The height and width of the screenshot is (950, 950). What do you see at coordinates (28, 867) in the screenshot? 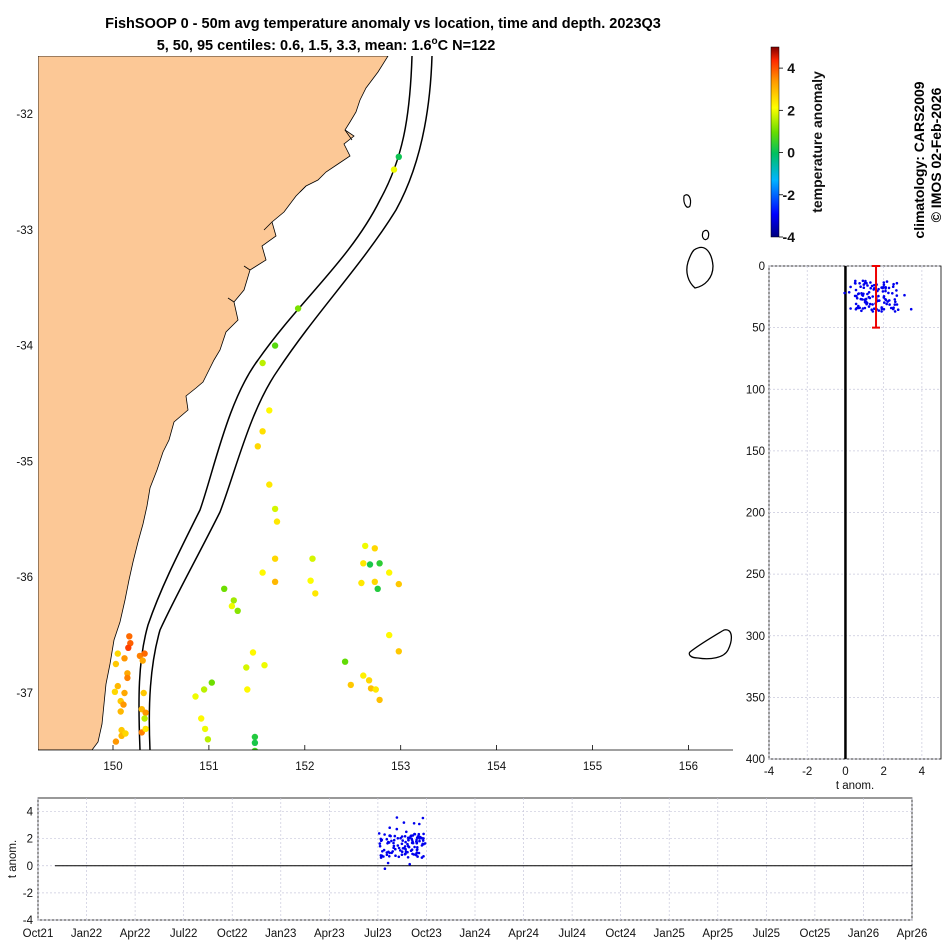
I see `timeseries-y-ticks: 4 2 0 -2 -4` at bounding box center [28, 867].